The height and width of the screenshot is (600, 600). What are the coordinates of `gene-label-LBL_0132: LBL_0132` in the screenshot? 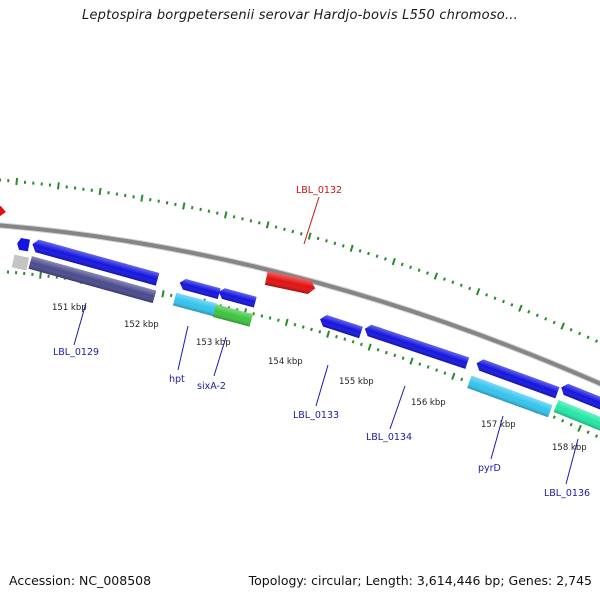 It's located at (319, 190).